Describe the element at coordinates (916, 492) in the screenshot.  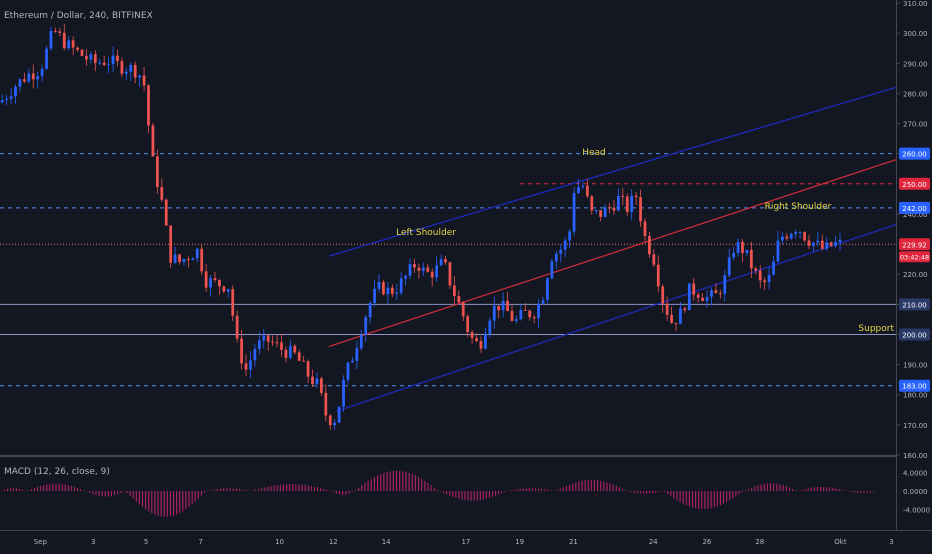
I see `macd-axis: 4.0000 0.0000 -4.0000` at that location.